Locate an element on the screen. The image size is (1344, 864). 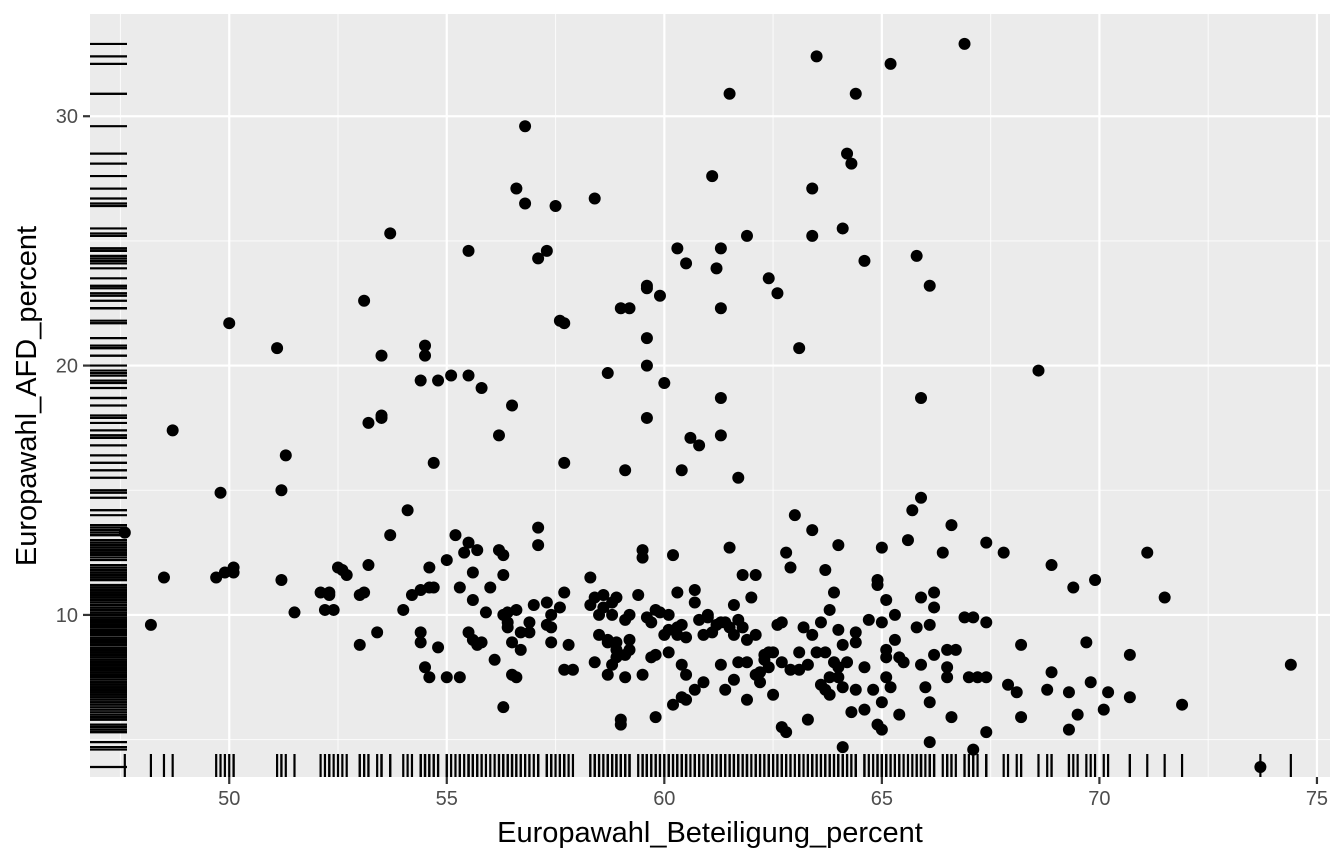
x-tick-label: 50 is located at coordinates (229, 799).